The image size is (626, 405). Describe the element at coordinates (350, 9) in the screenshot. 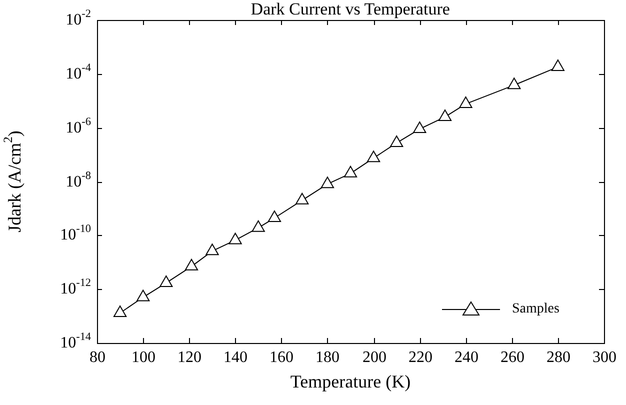

I see `chart-title: Dark Current vs Temperature` at that location.